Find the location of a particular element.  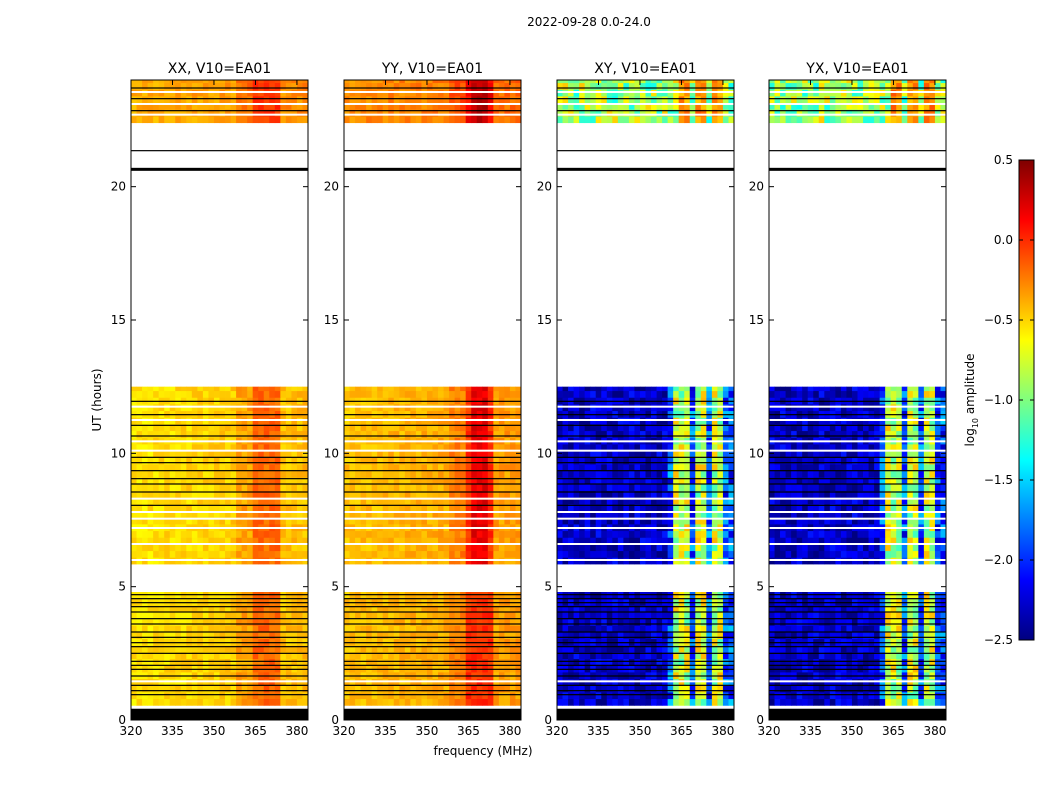

y-tick-label: 10 is located at coordinates (118, 453).